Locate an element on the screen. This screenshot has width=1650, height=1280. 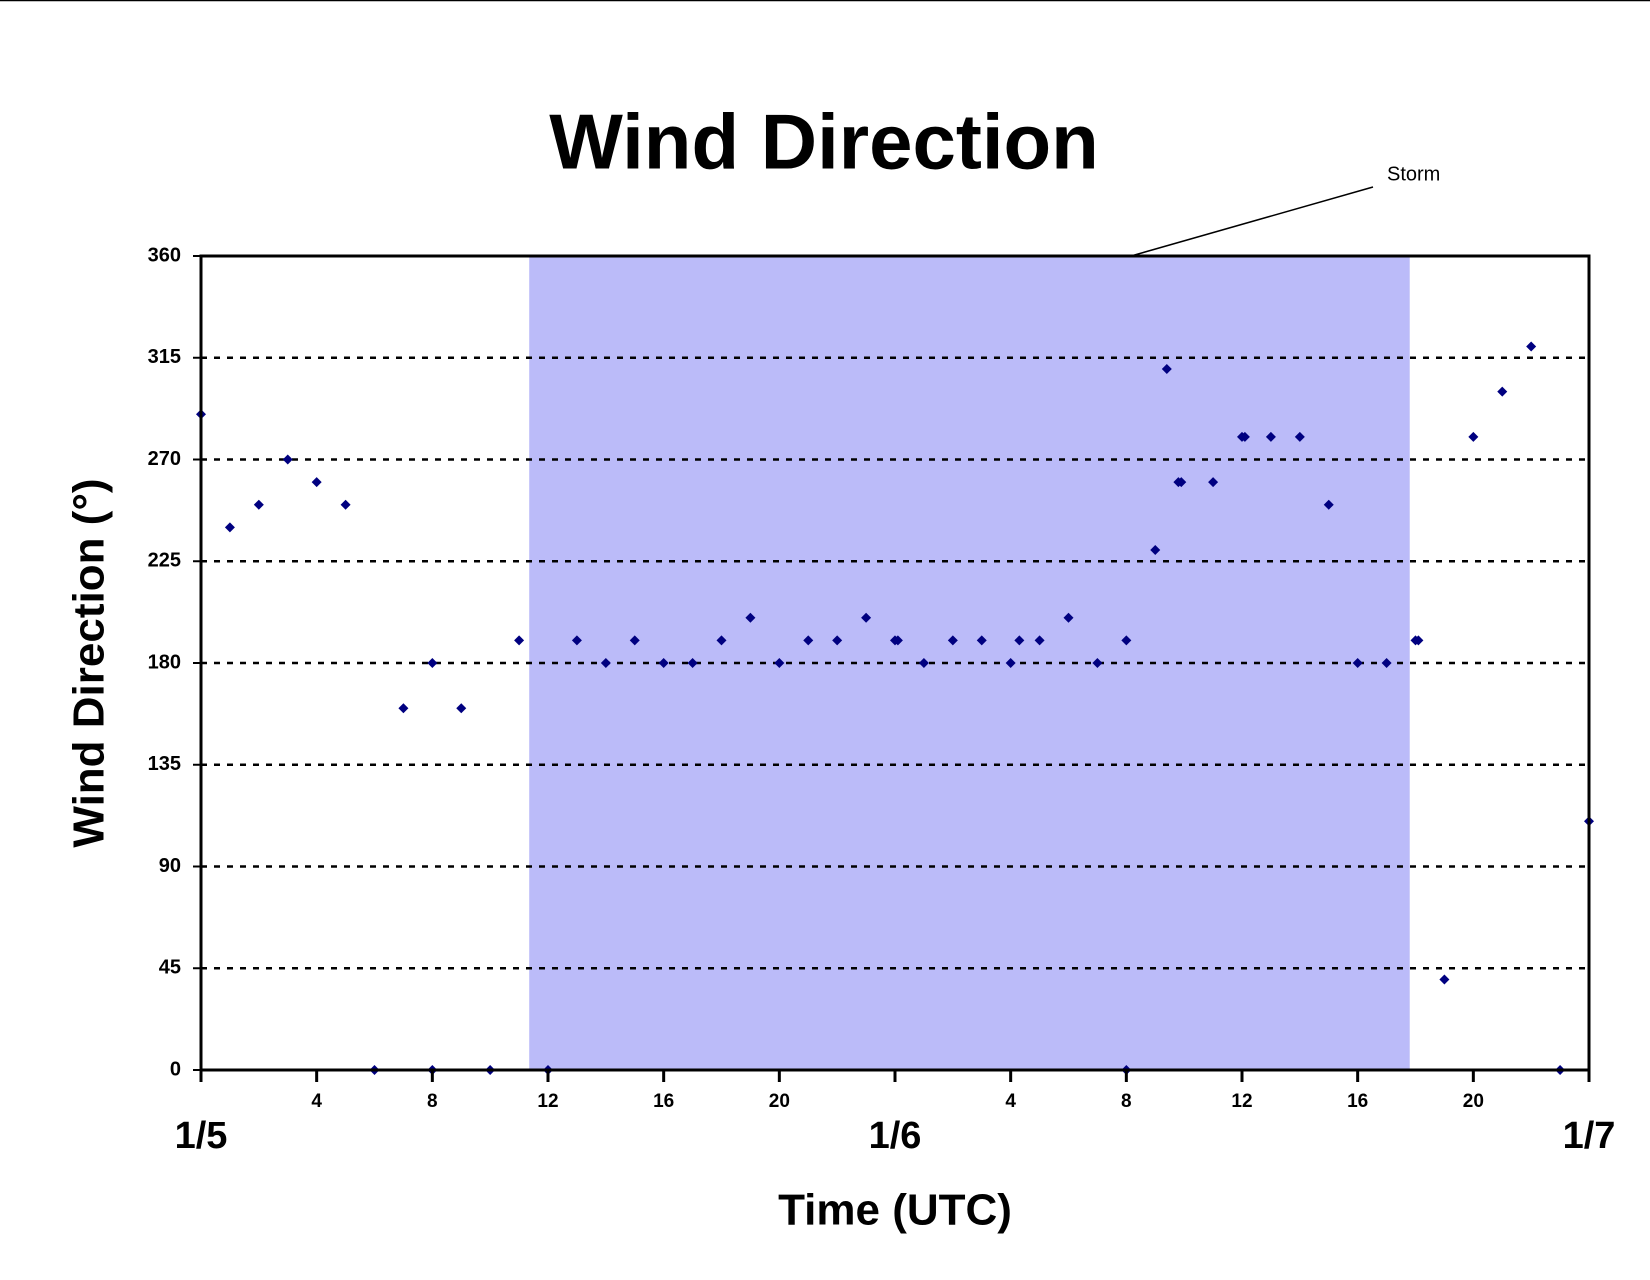
y-tick-label: 90 is located at coordinates (170, 866).